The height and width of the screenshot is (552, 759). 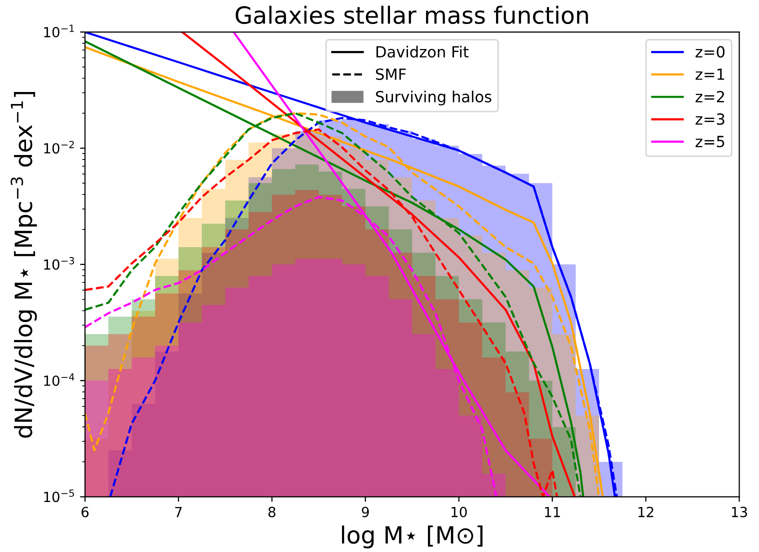 I want to click on x-tick-label: 9, so click(x=365, y=512).